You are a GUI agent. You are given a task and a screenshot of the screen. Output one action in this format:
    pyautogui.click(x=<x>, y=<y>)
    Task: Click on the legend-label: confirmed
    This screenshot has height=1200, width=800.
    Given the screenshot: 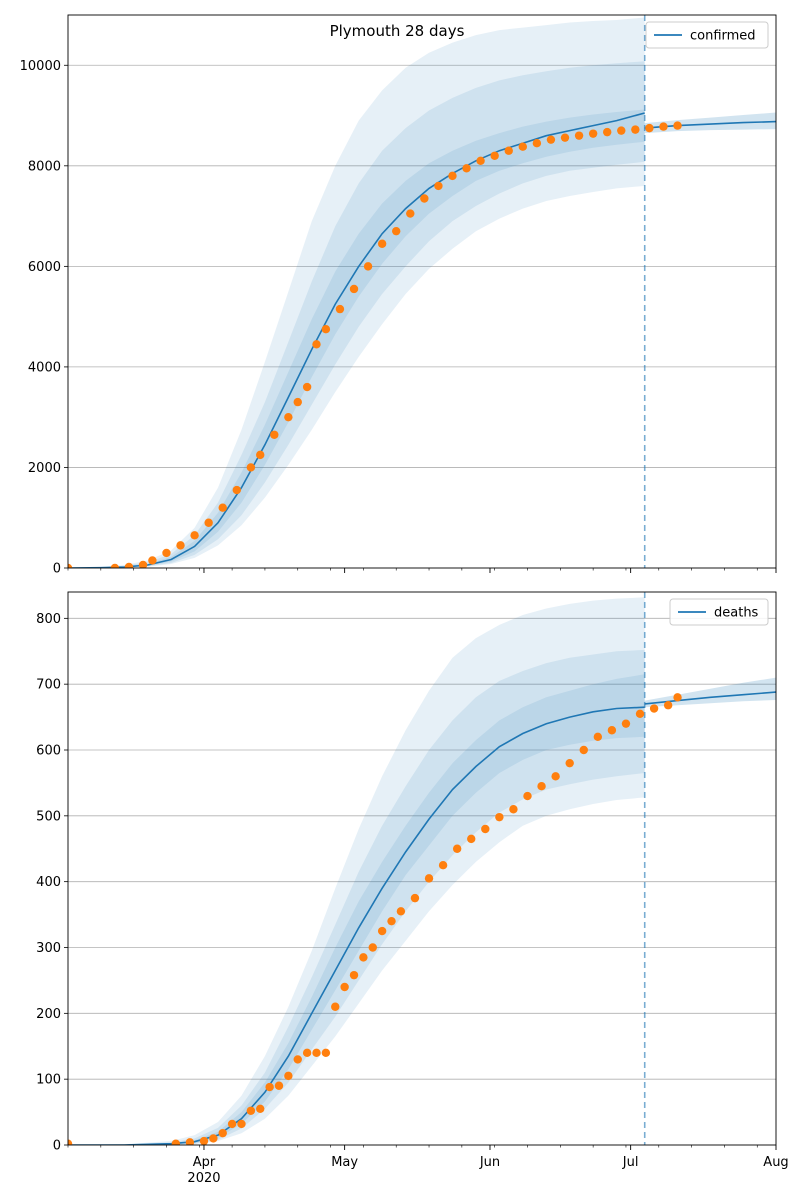 What is the action you would take?
    pyautogui.click(x=723, y=36)
    